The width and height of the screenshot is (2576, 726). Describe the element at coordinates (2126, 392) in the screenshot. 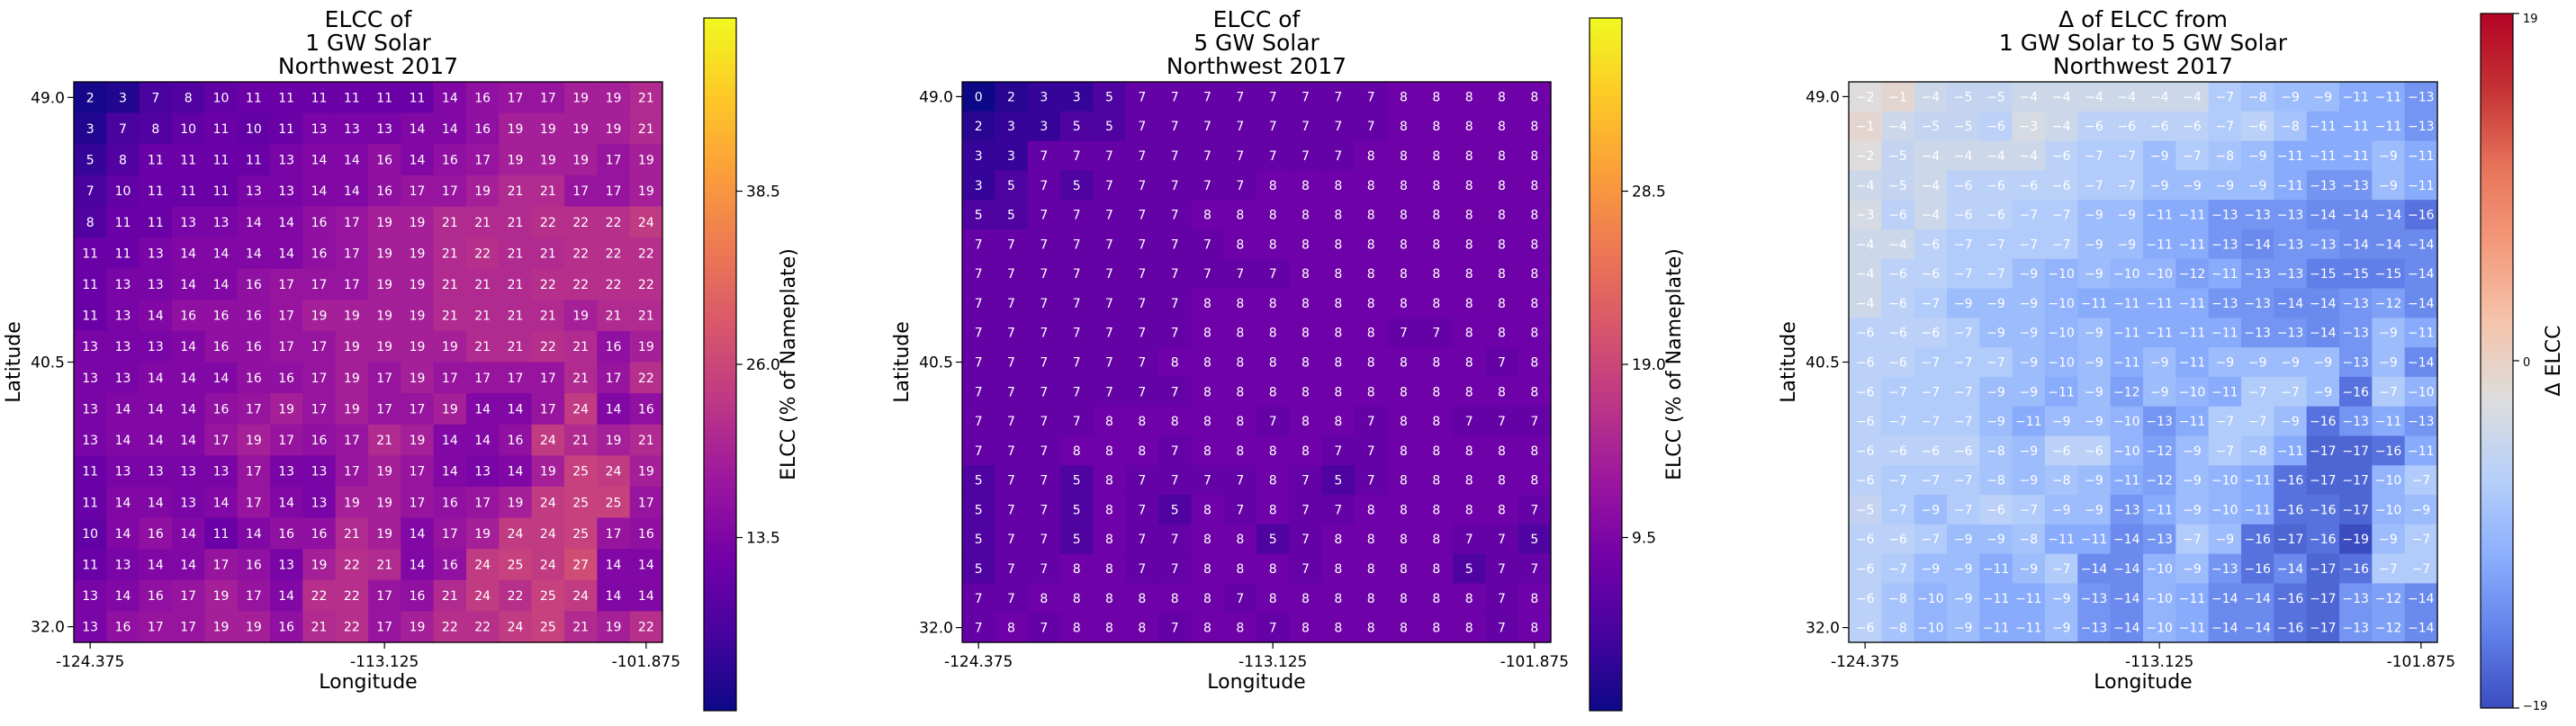

I see `cell-value-label: −12` at that location.